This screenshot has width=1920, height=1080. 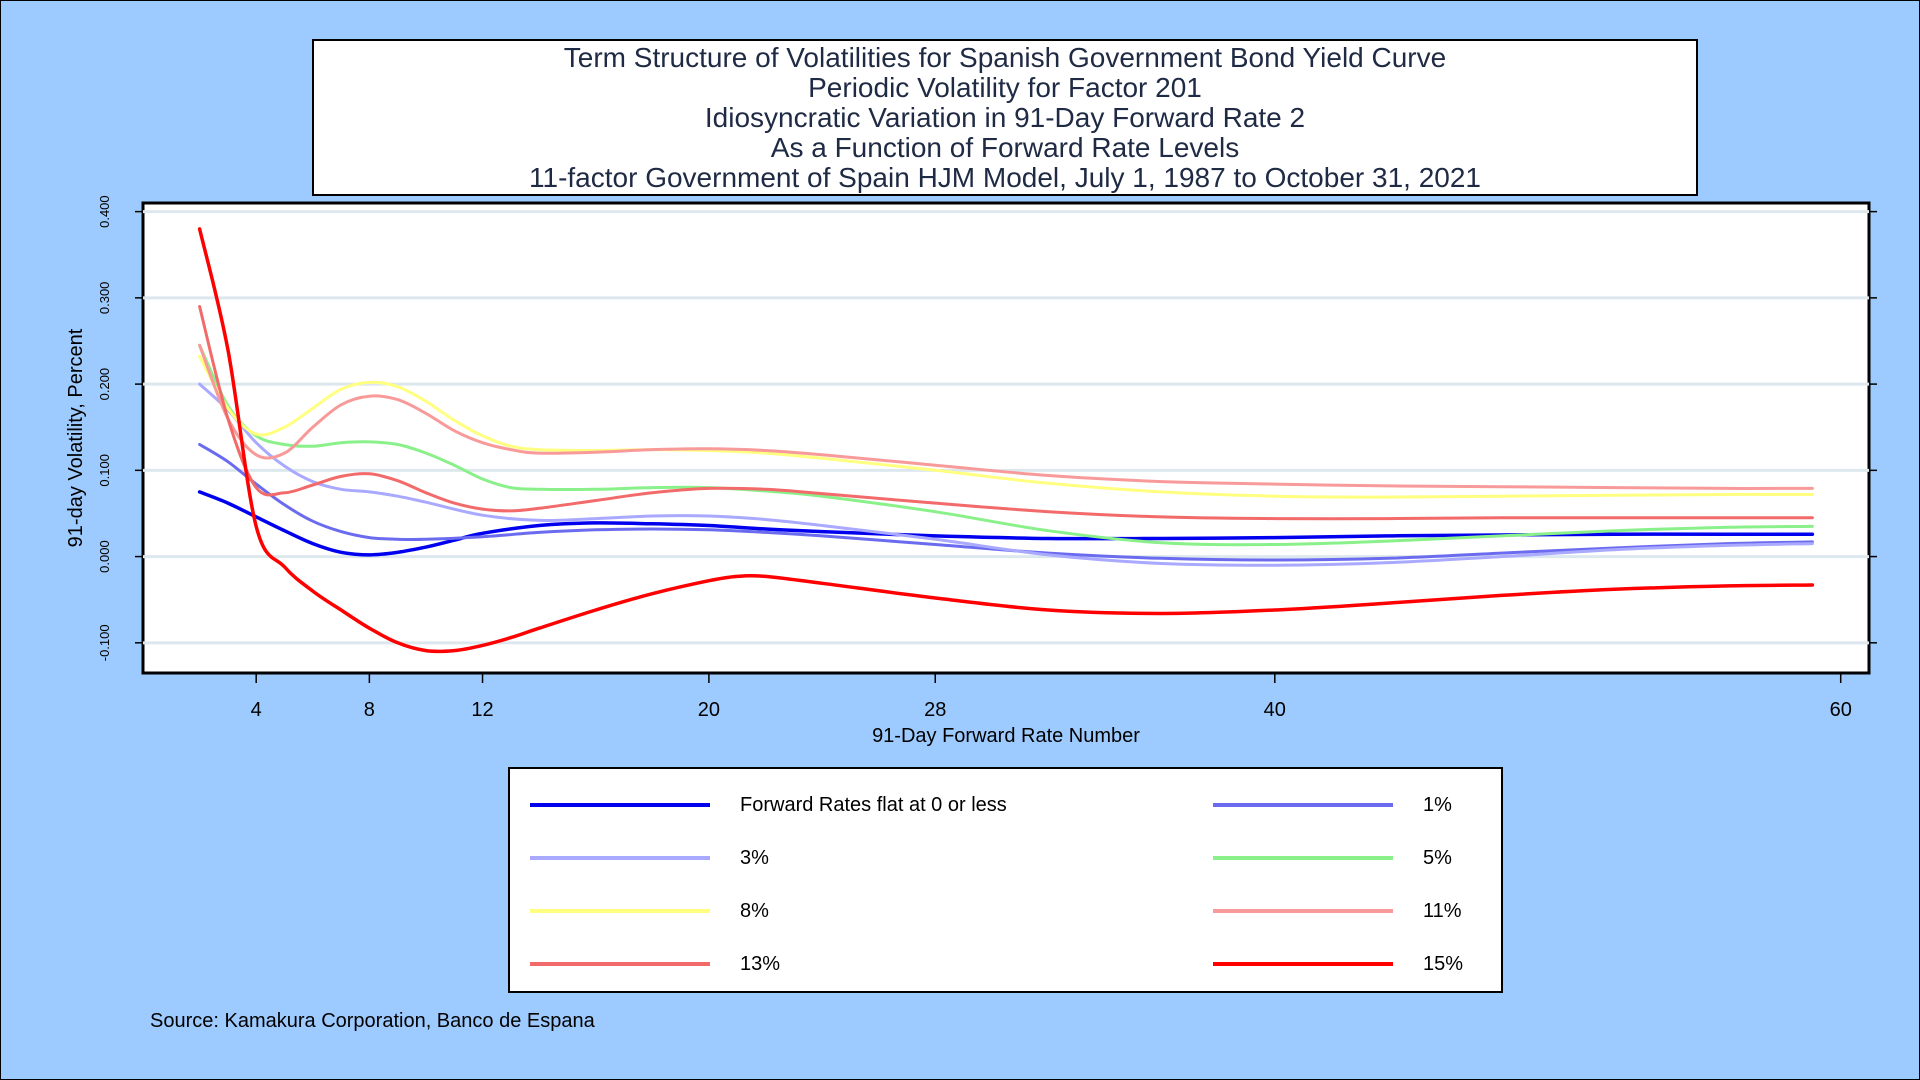 I want to click on x-tick-label: 12, so click(x=482, y=710).